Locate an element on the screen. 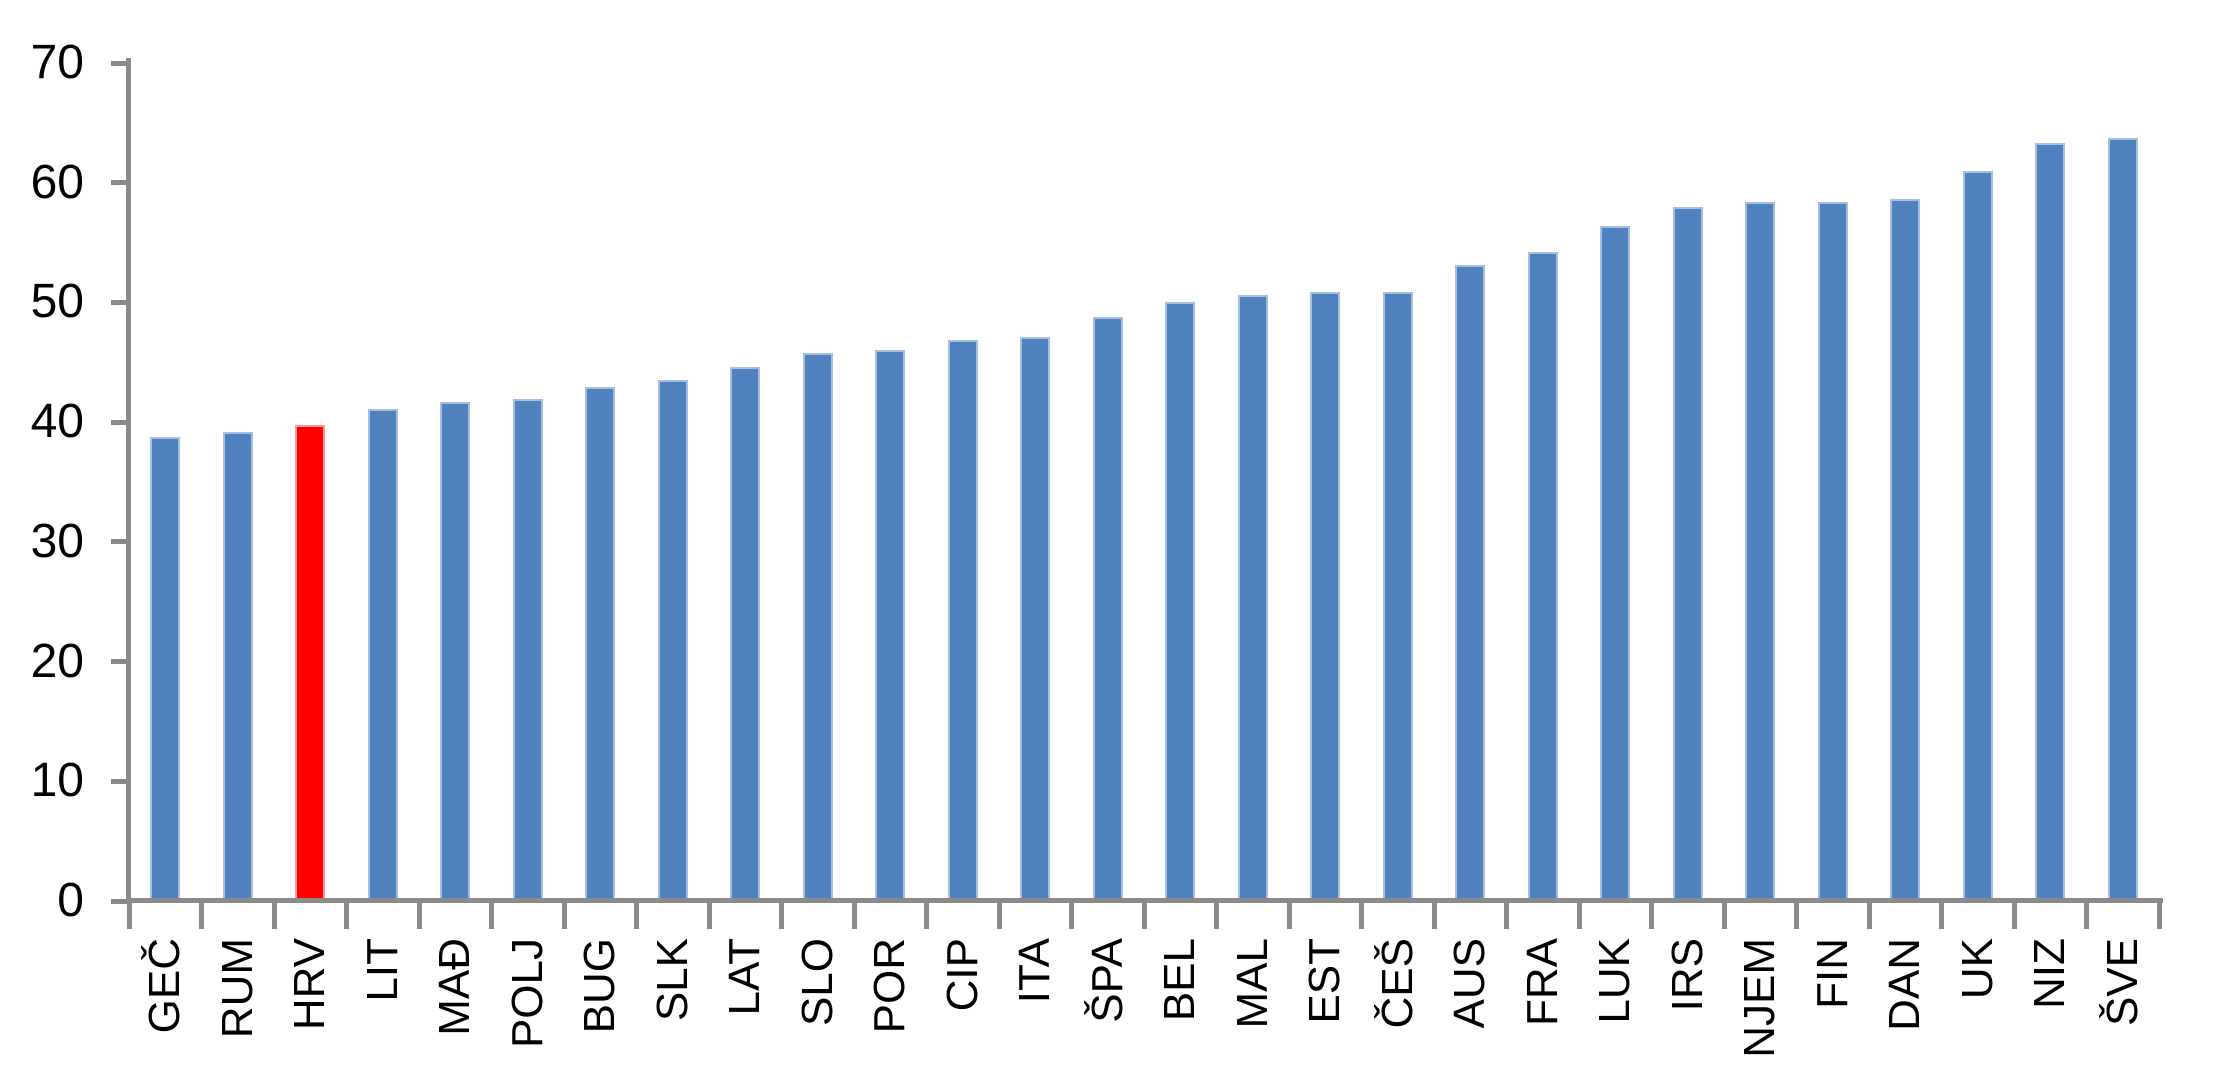 This screenshot has width=2219, height=1080. bar-BUG is located at coordinates (600, 645).